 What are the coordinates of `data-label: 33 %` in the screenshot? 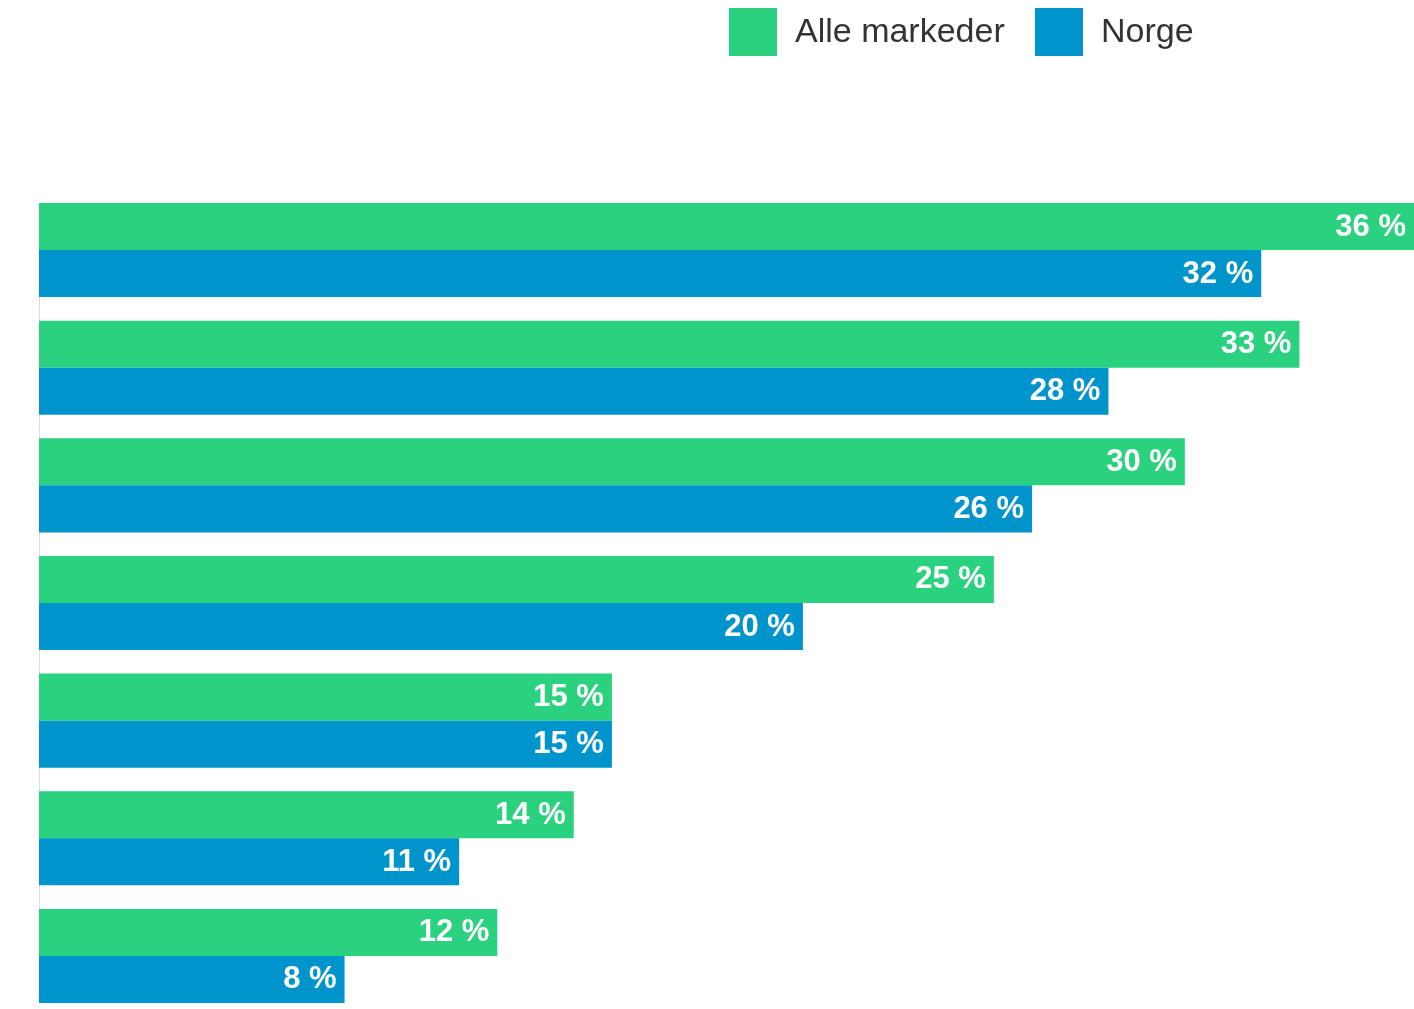 It's located at (1256, 343).